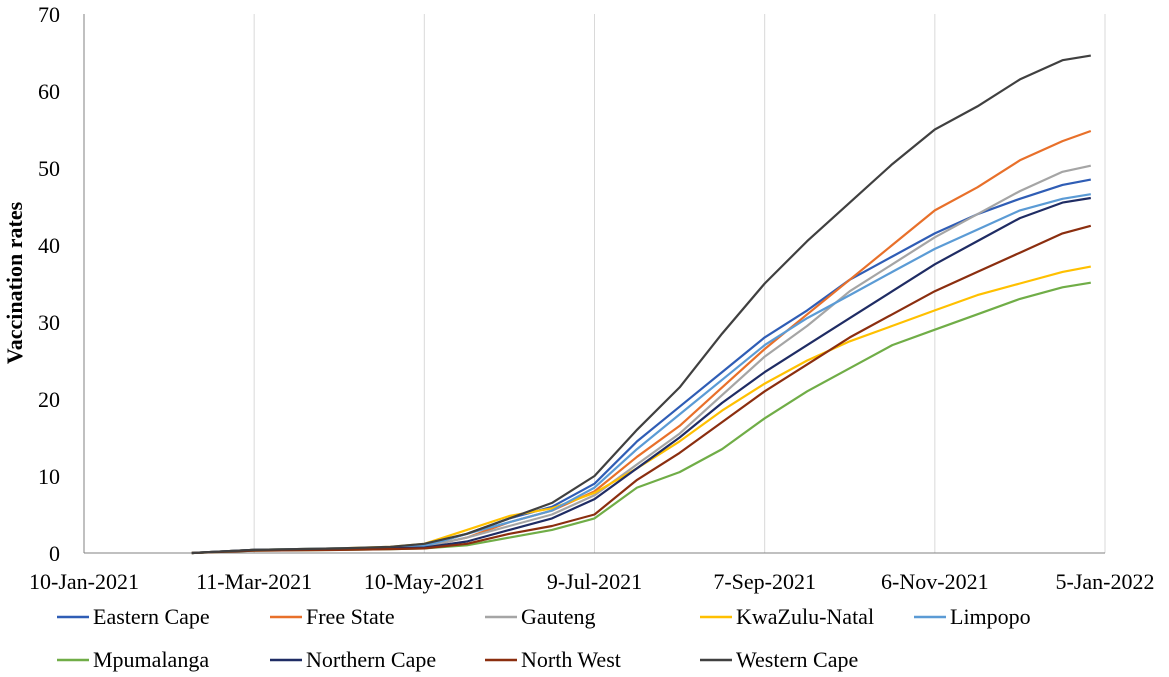 Image resolution: width=1169 pixels, height=677 pixels. Describe the element at coordinates (151, 659) in the screenshot. I see `legend-label-mpumalanga: Mpumalanga` at that location.